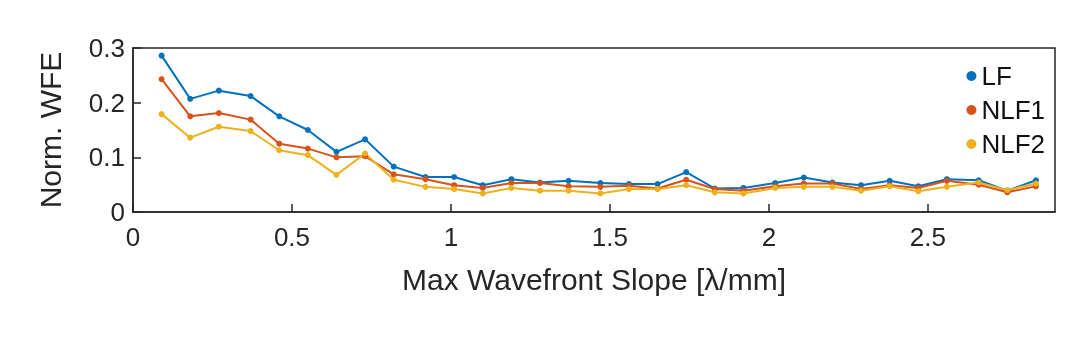 This screenshot has width=1080, height=340. Describe the element at coordinates (106, 48) in the screenshot. I see `y-tick-label: 0.3` at that location.